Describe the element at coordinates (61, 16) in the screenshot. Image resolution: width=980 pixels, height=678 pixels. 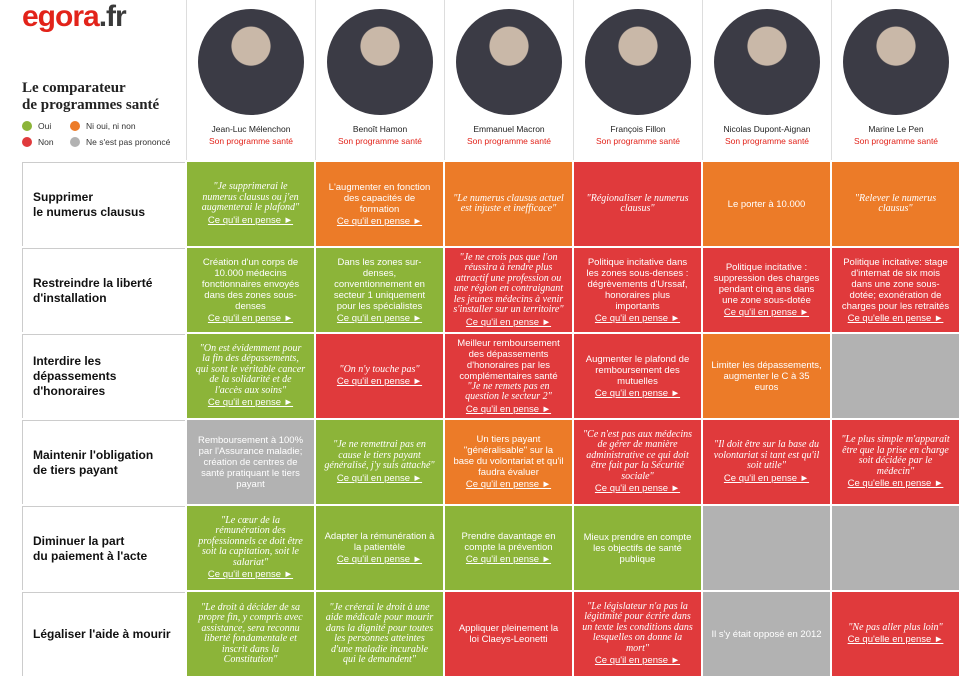
I see `logo-main: egora` at that location.